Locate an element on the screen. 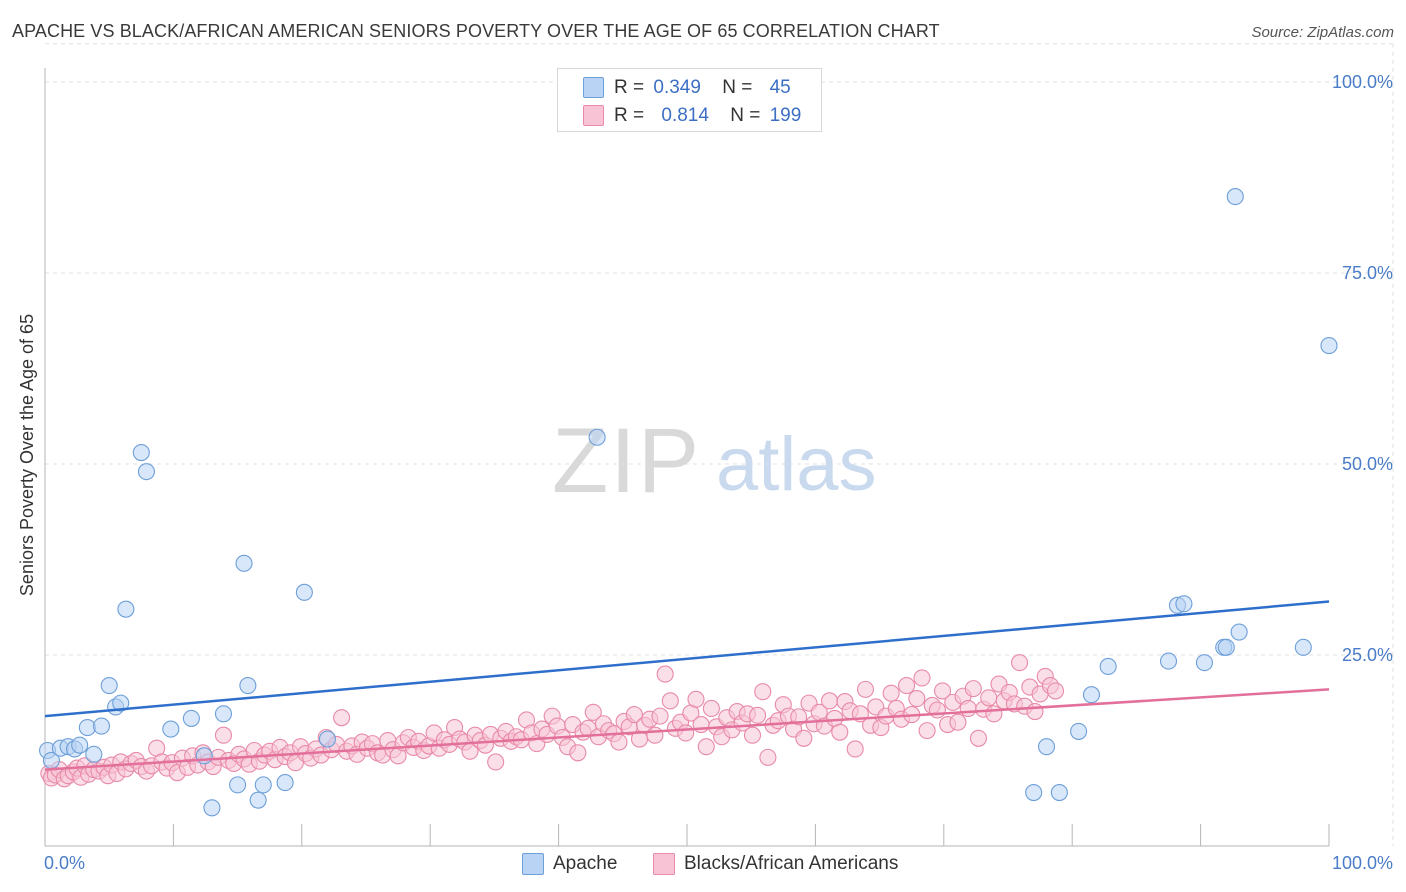 The height and width of the screenshot is (892, 1406). x-tick-label-min: 0.0% is located at coordinates (64, 863).